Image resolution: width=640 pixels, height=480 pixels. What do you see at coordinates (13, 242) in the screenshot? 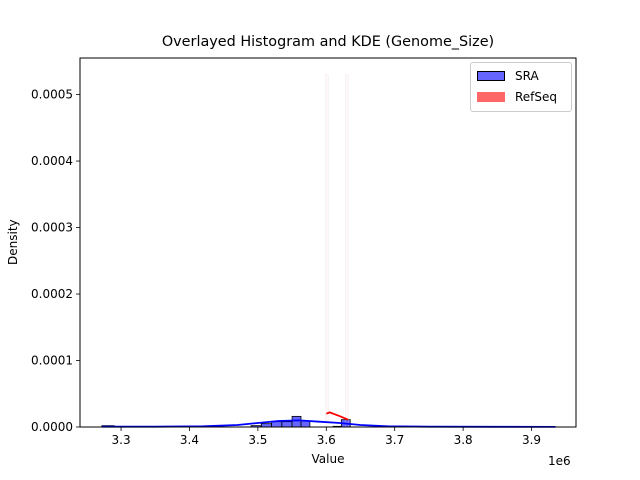
I see `y-axis-label: Density` at bounding box center [13, 242].